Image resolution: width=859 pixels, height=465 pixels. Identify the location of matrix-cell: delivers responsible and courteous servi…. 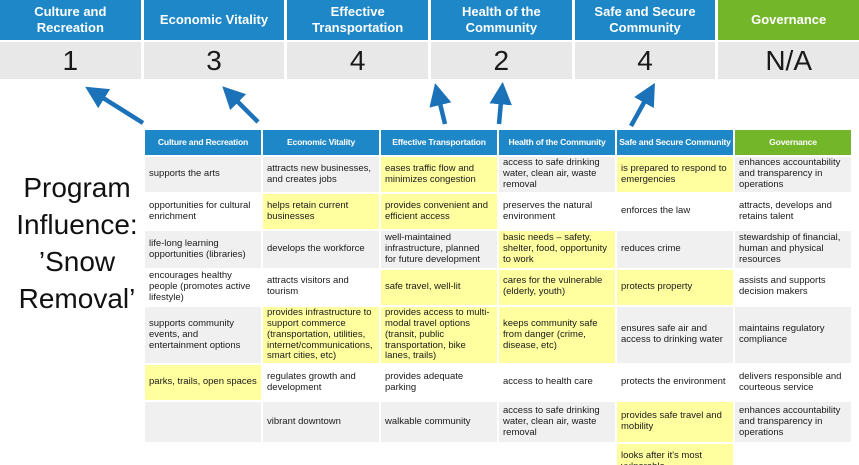
(793, 383).